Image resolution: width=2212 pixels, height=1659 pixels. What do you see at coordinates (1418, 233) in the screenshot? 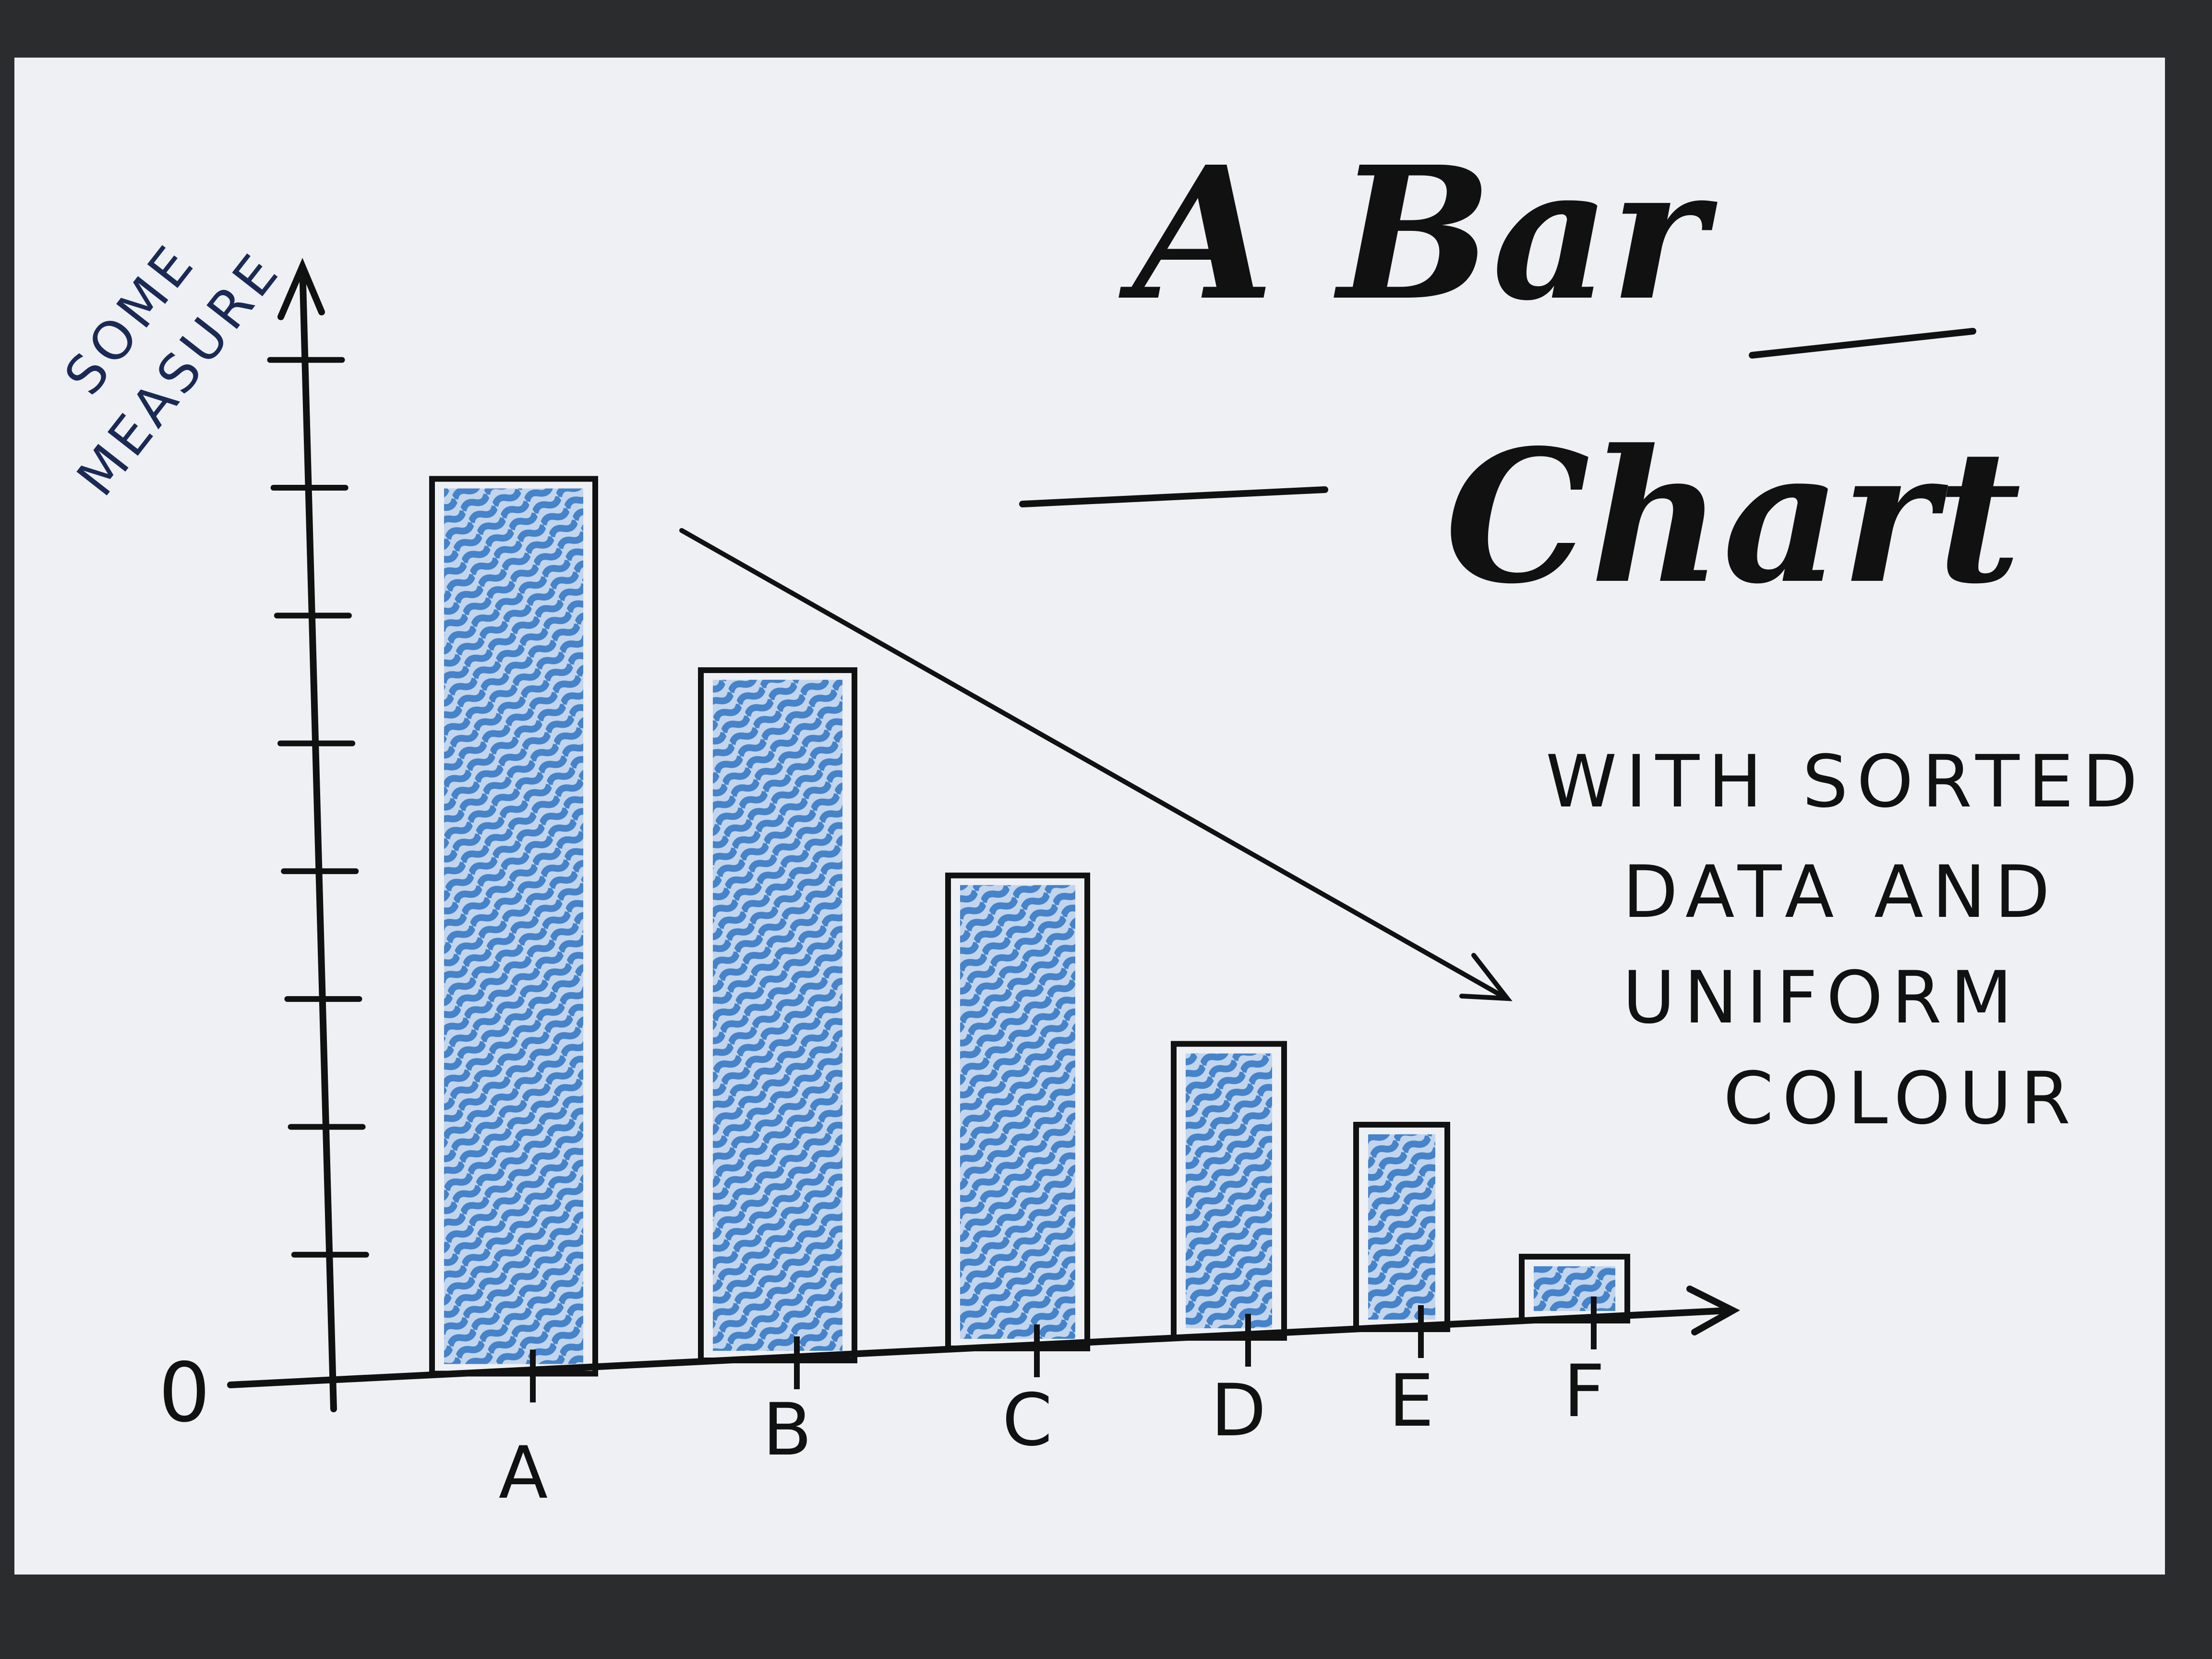
I see `chart-title-line1: A Bar` at bounding box center [1418, 233].